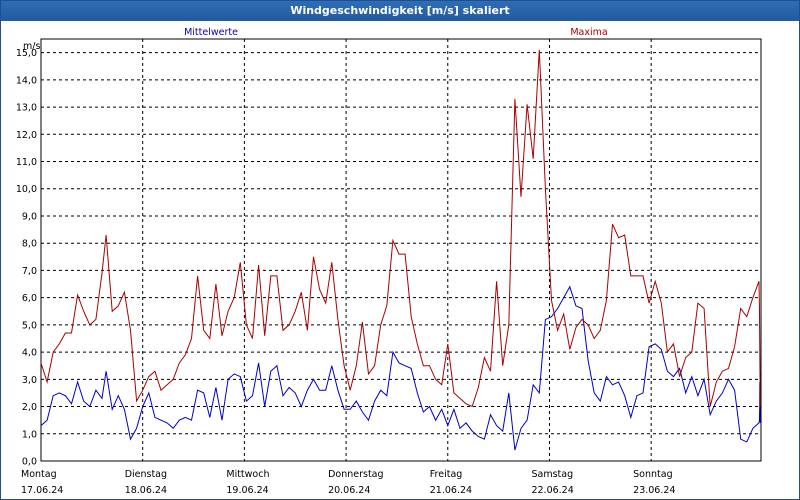  I want to click on x-tick-day: Freitag, so click(446, 474).